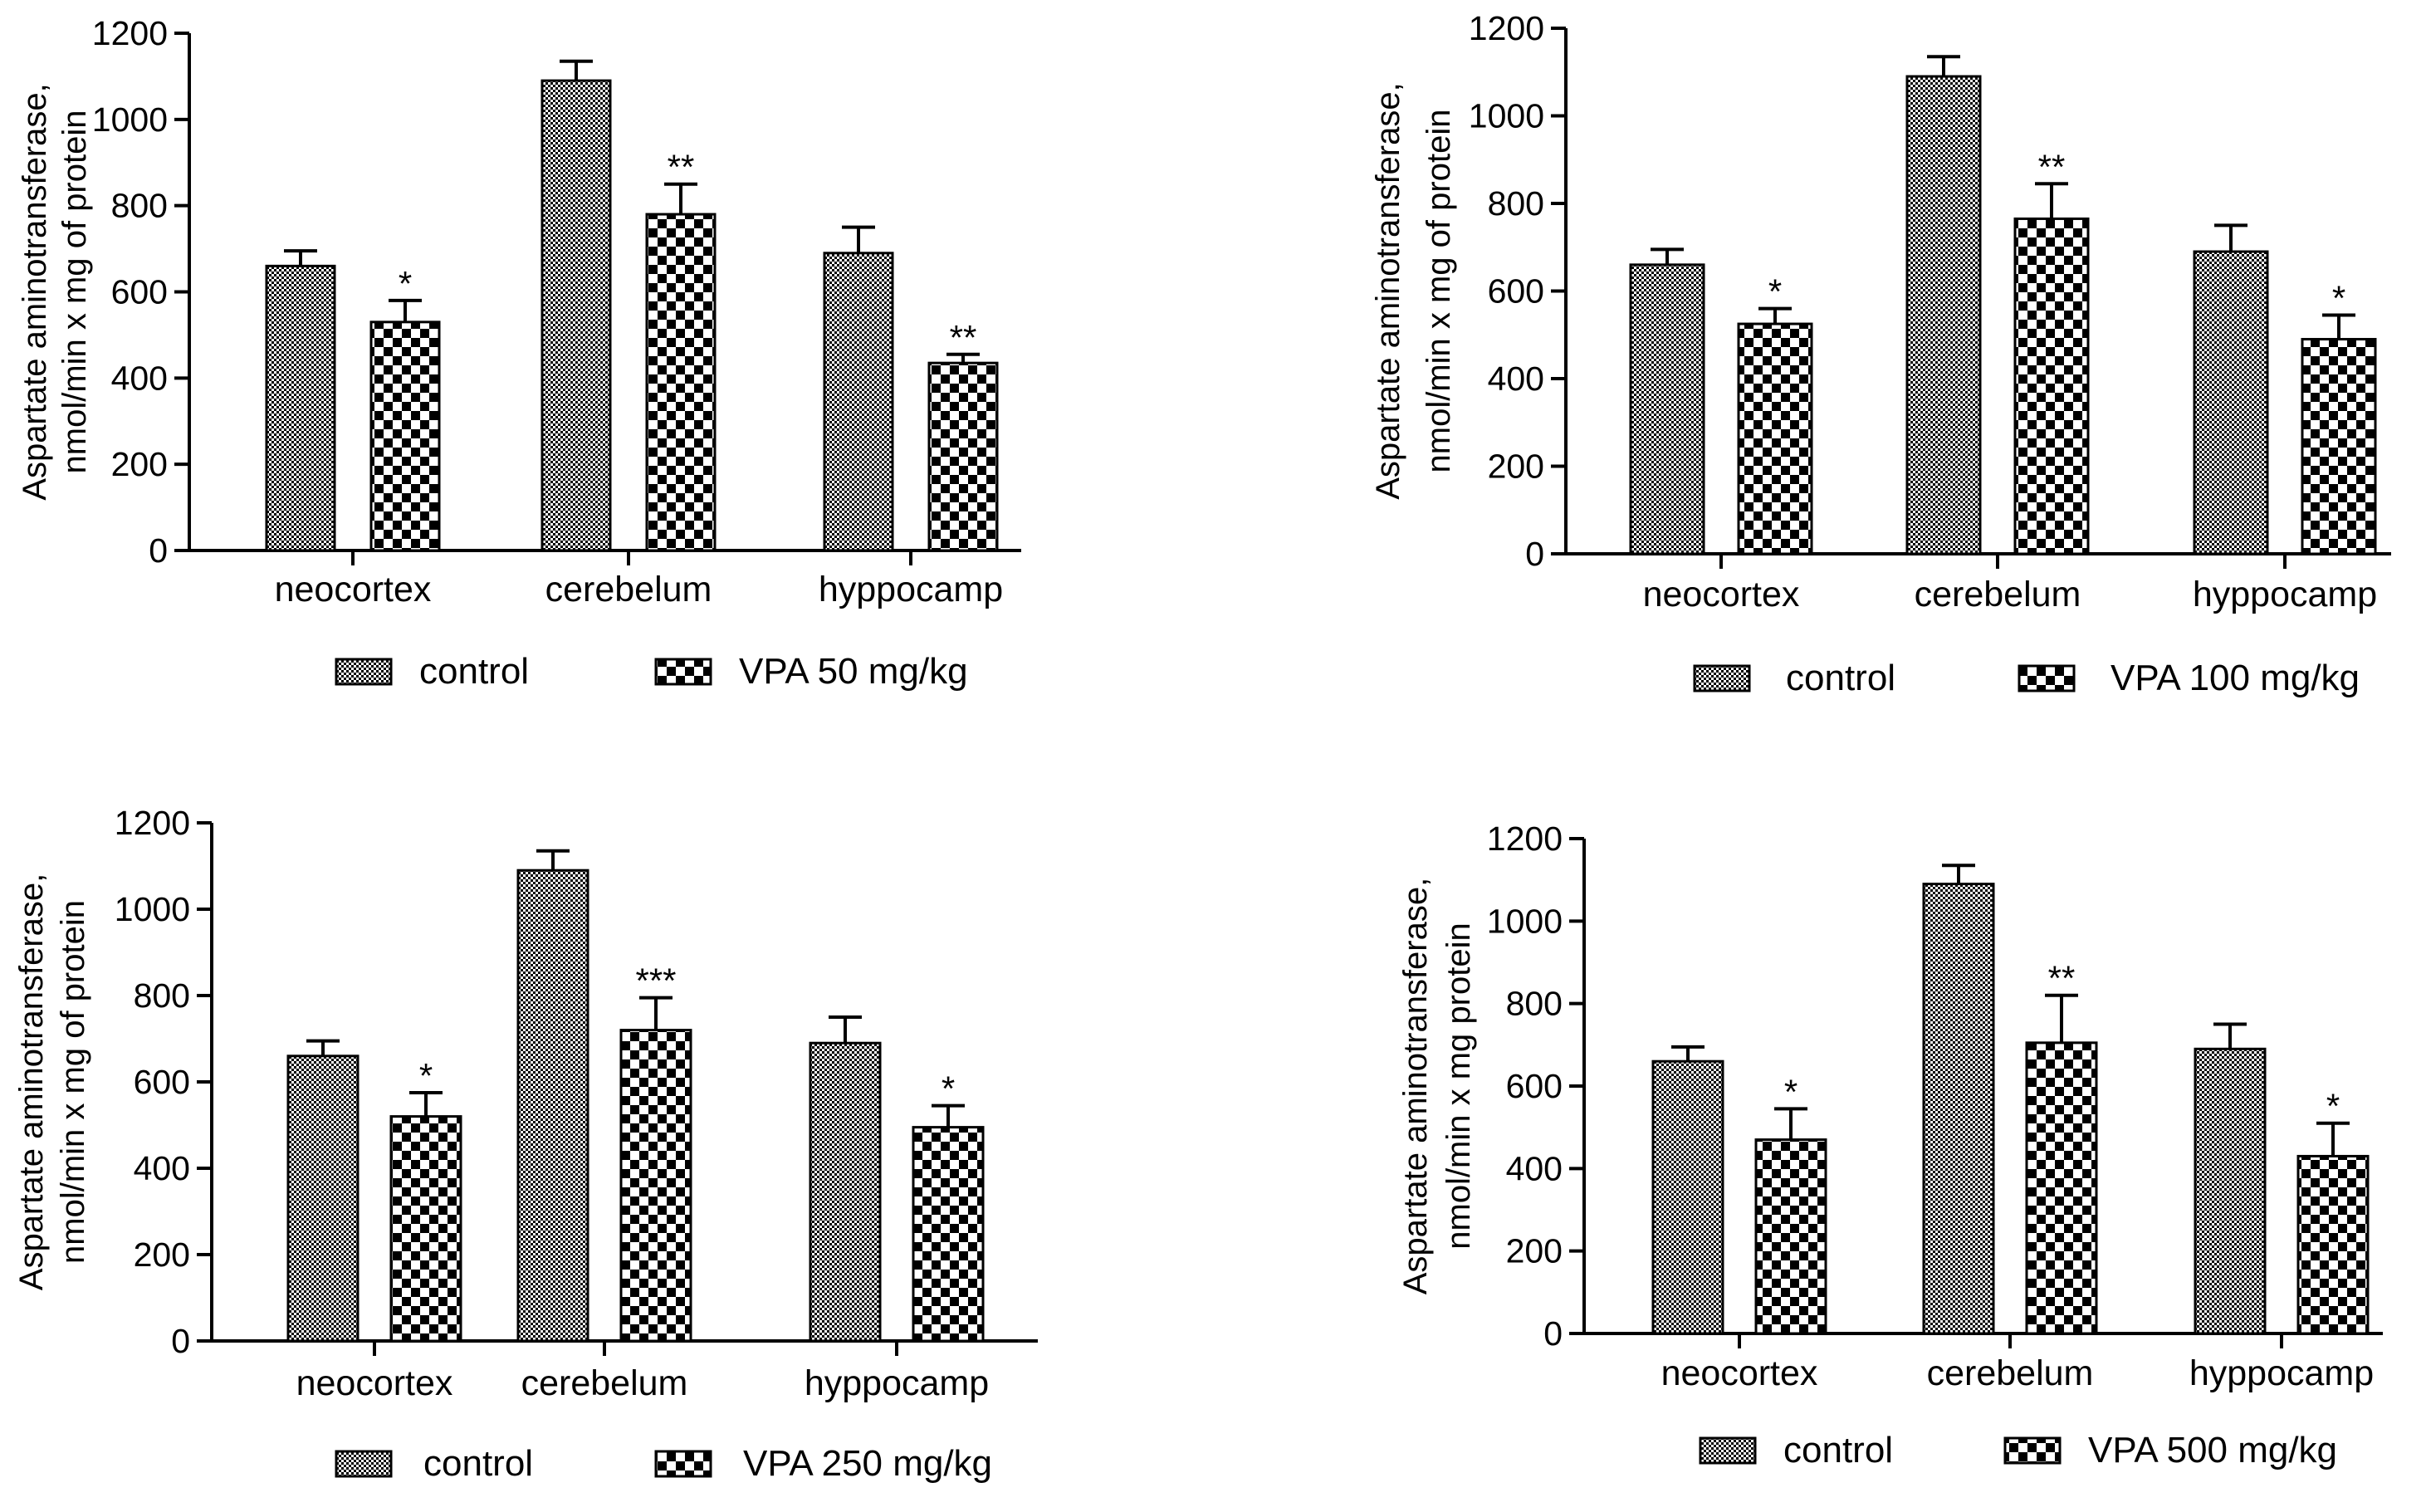  What do you see at coordinates (853, 671) in the screenshot?
I see `legend-label-vpa: VPA 50 mg/kg` at bounding box center [853, 671].